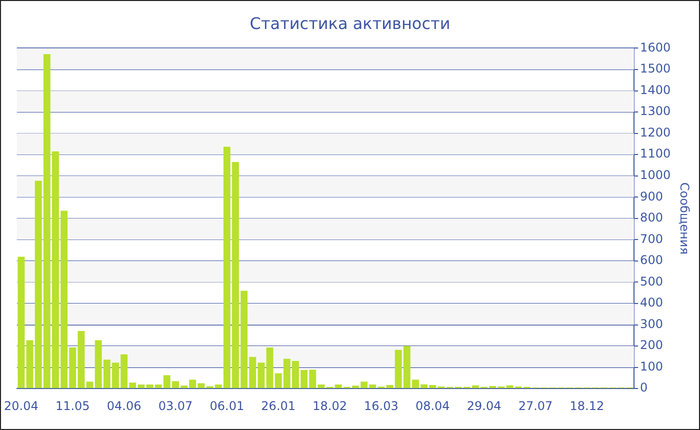 Image resolution: width=700 pixels, height=430 pixels. What do you see at coordinates (651, 323) in the screenshot?
I see `y-tick-label: 300` at bounding box center [651, 323].